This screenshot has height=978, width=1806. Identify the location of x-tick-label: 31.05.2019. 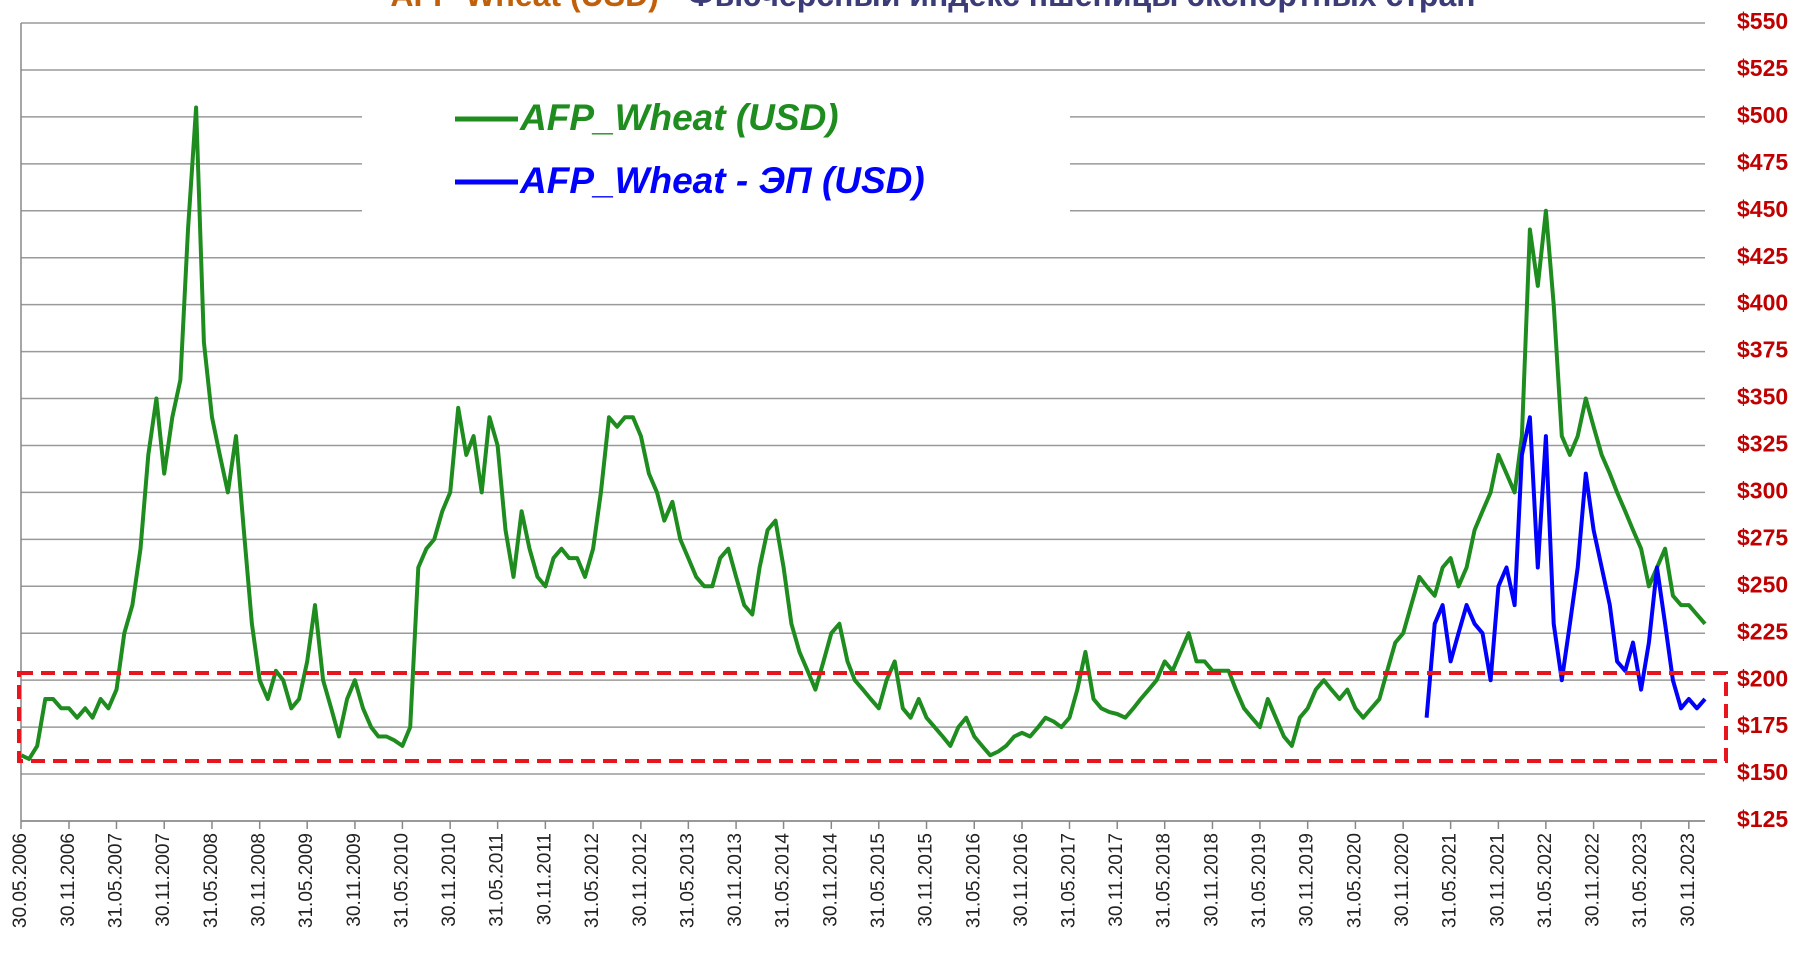
(1259, 880).